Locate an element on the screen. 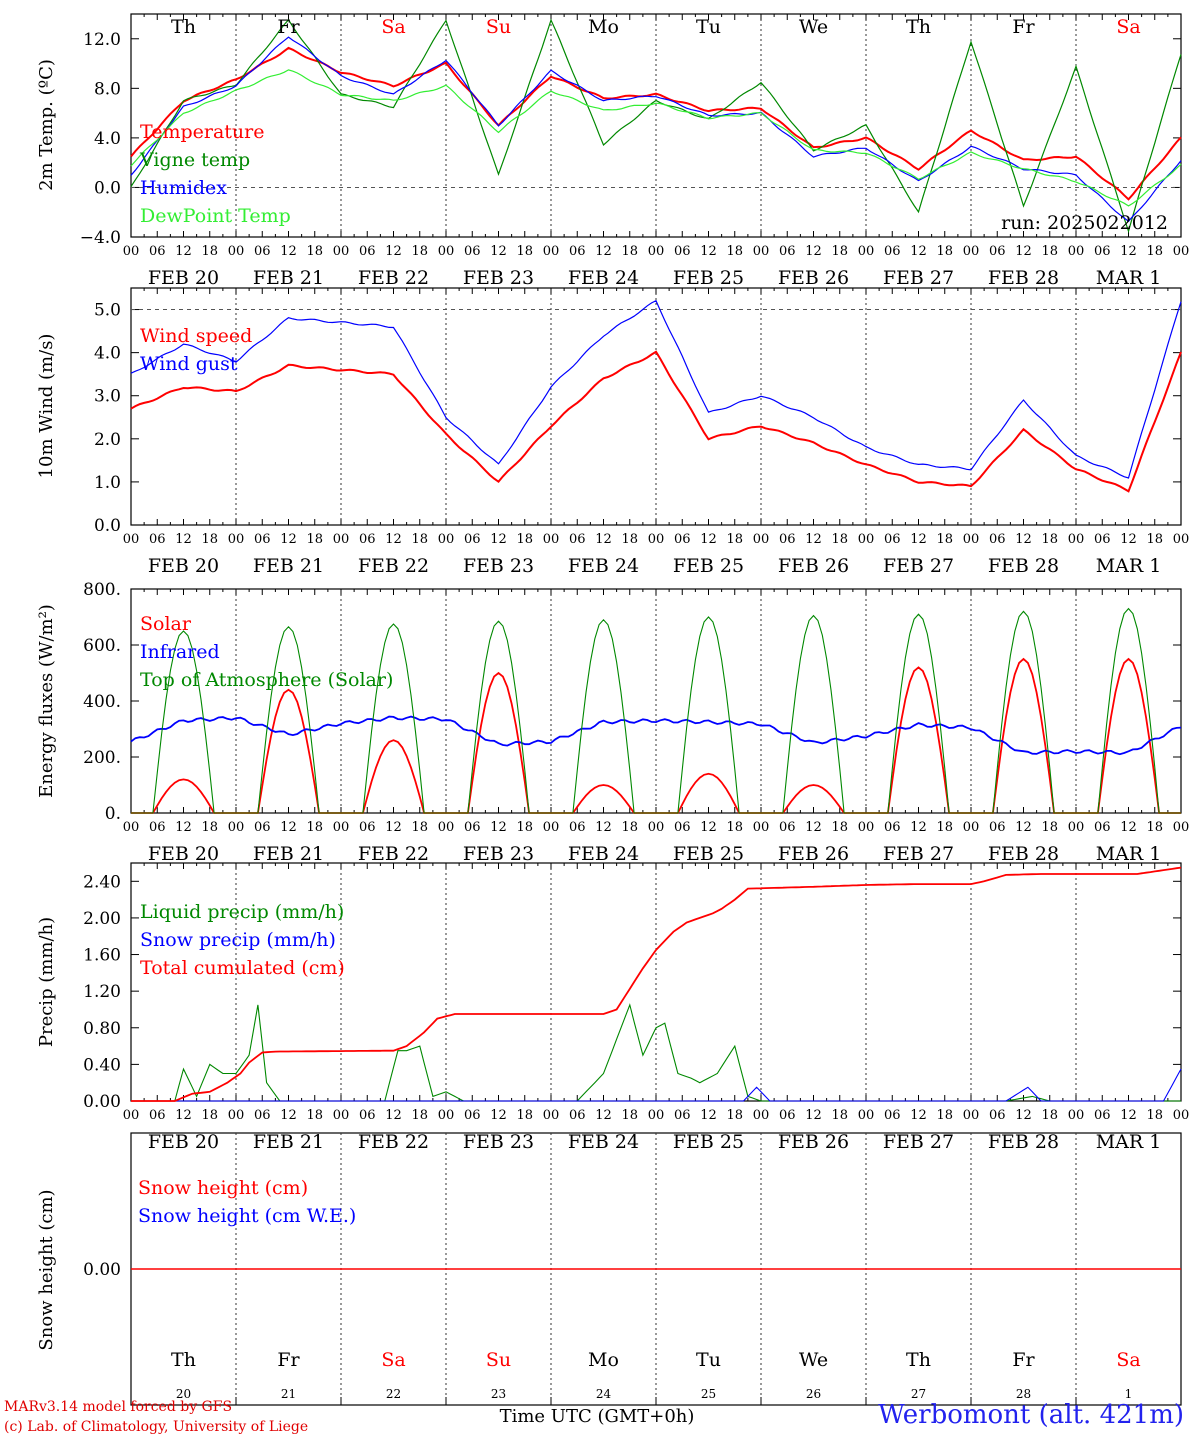 This screenshot has height=1440, width=1194. time-axis-label: Time UTC (GMT+0h) is located at coordinates (597, 1416).